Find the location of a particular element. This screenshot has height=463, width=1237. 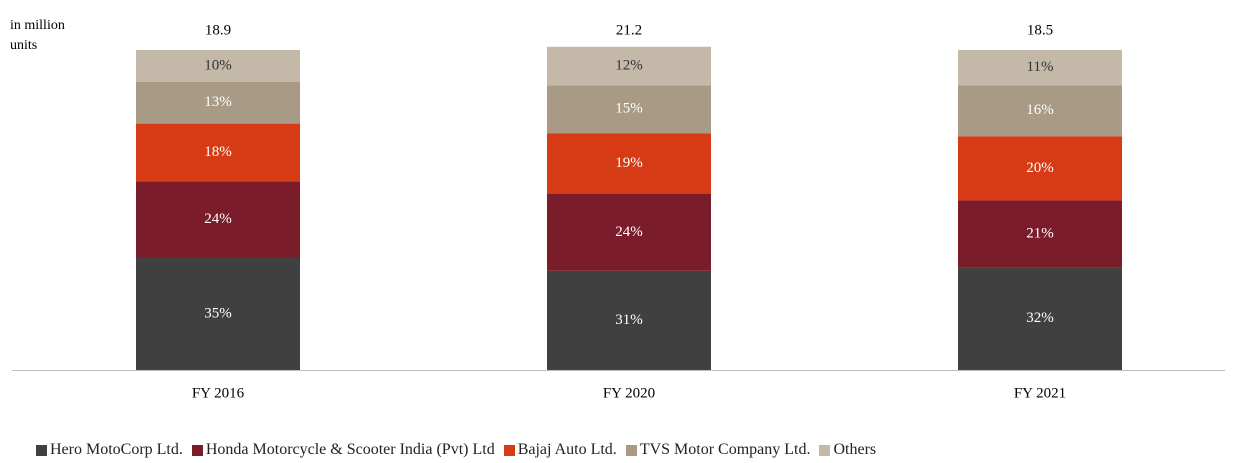

total-label: 18.5 is located at coordinates (1040, 30).